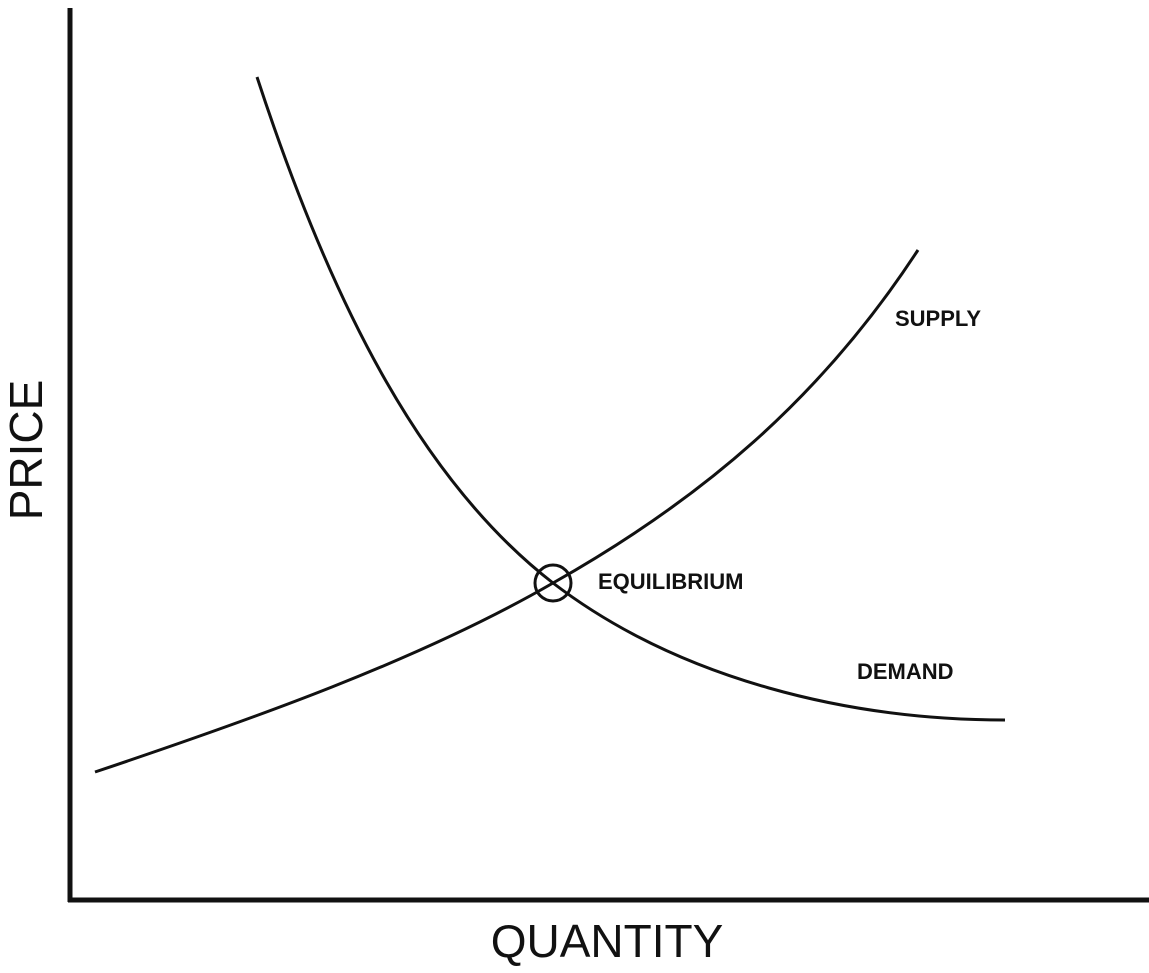 The image size is (1149, 973). I want to click on y-axis-title: PRICE, so click(26, 450).